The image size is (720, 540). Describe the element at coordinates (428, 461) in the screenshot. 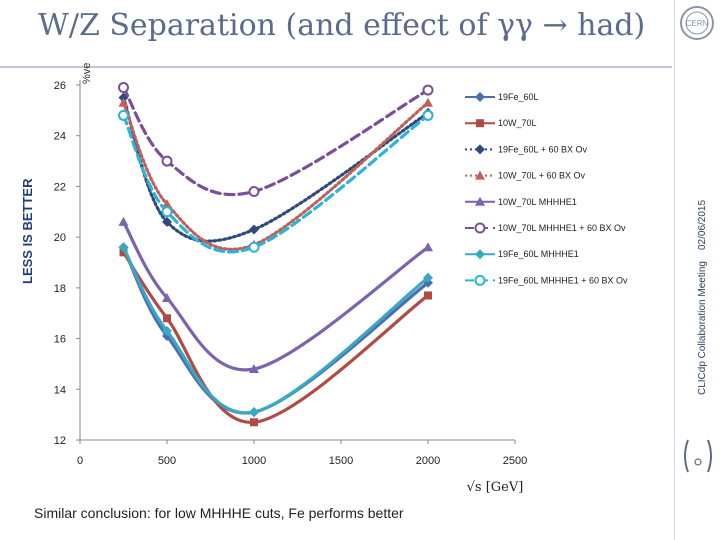

I see `x-tick-label: 2000` at that location.